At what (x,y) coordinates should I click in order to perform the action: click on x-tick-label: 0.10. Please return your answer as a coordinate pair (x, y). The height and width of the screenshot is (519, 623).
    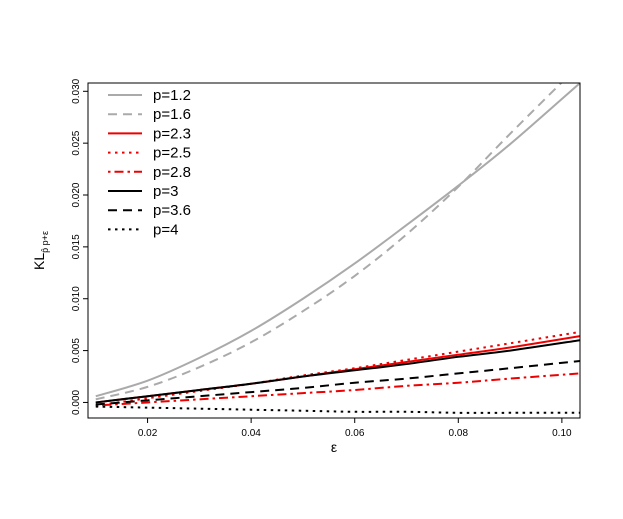
    Looking at the image, I should click on (562, 433).